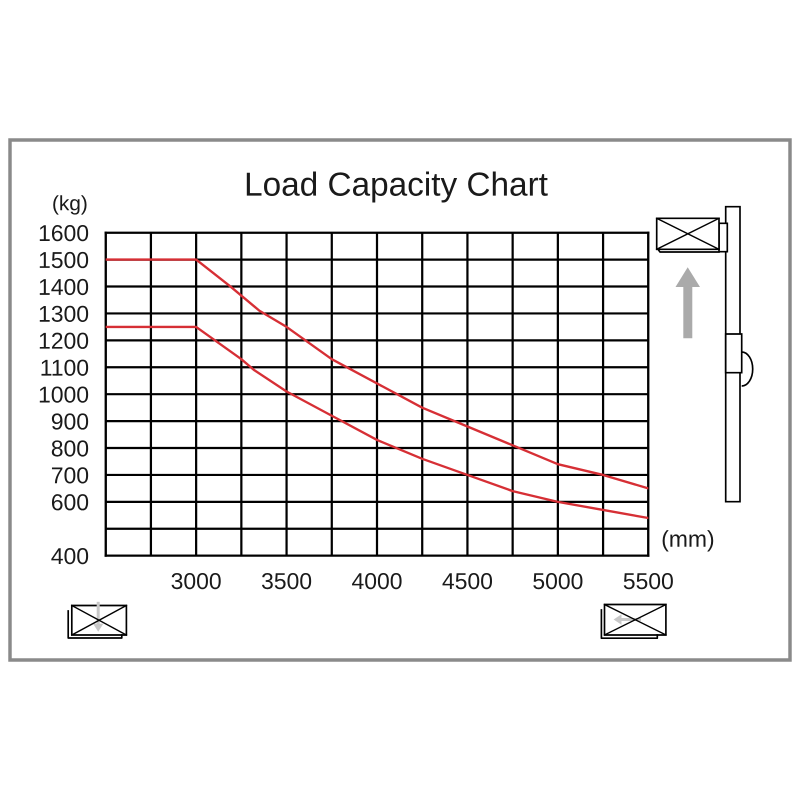  I want to click on y-tick-label: 1100, so click(64, 368).